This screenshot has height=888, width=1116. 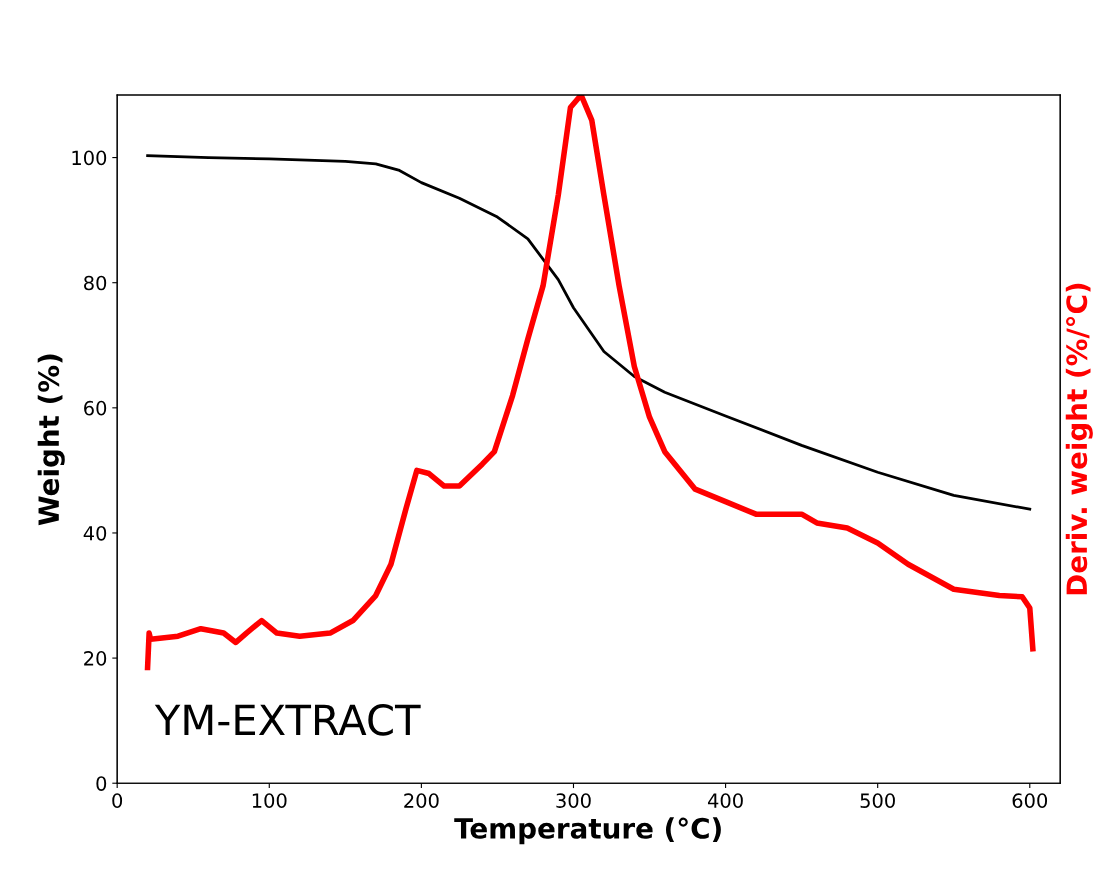 What do you see at coordinates (95, 408) in the screenshot?
I see `y-tick-label: 60` at bounding box center [95, 408].